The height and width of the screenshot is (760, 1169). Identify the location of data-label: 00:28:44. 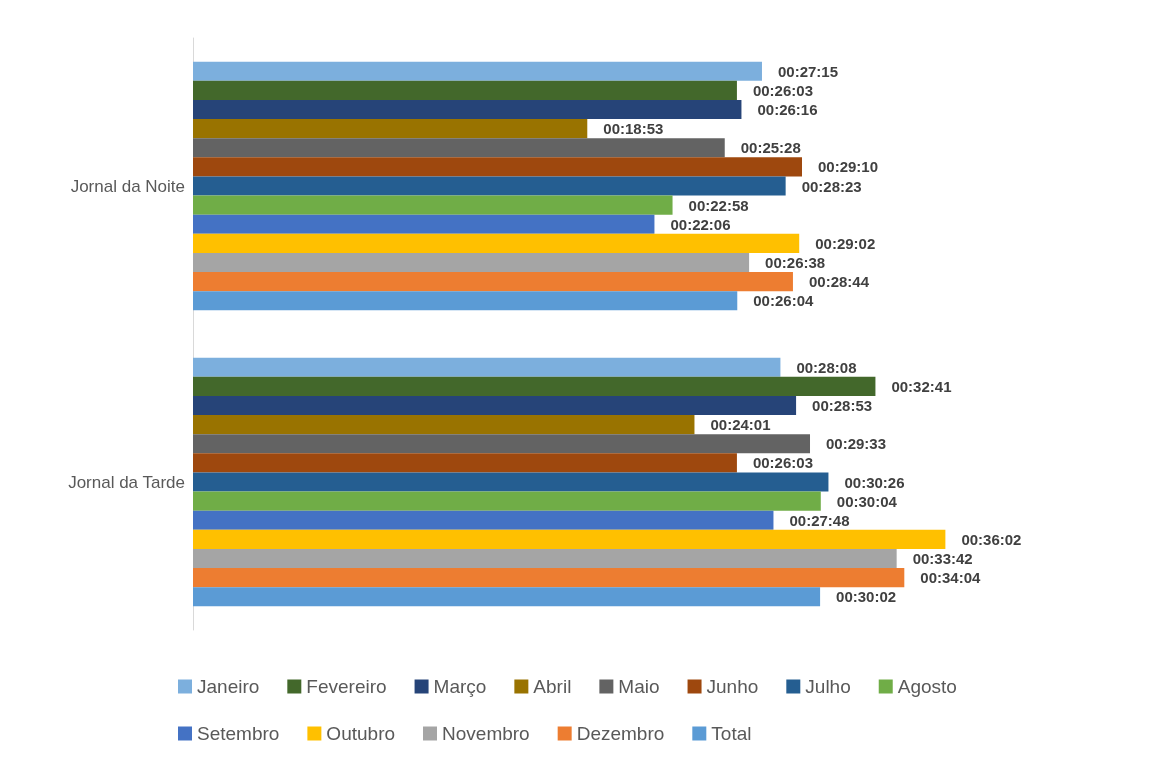
(839, 282).